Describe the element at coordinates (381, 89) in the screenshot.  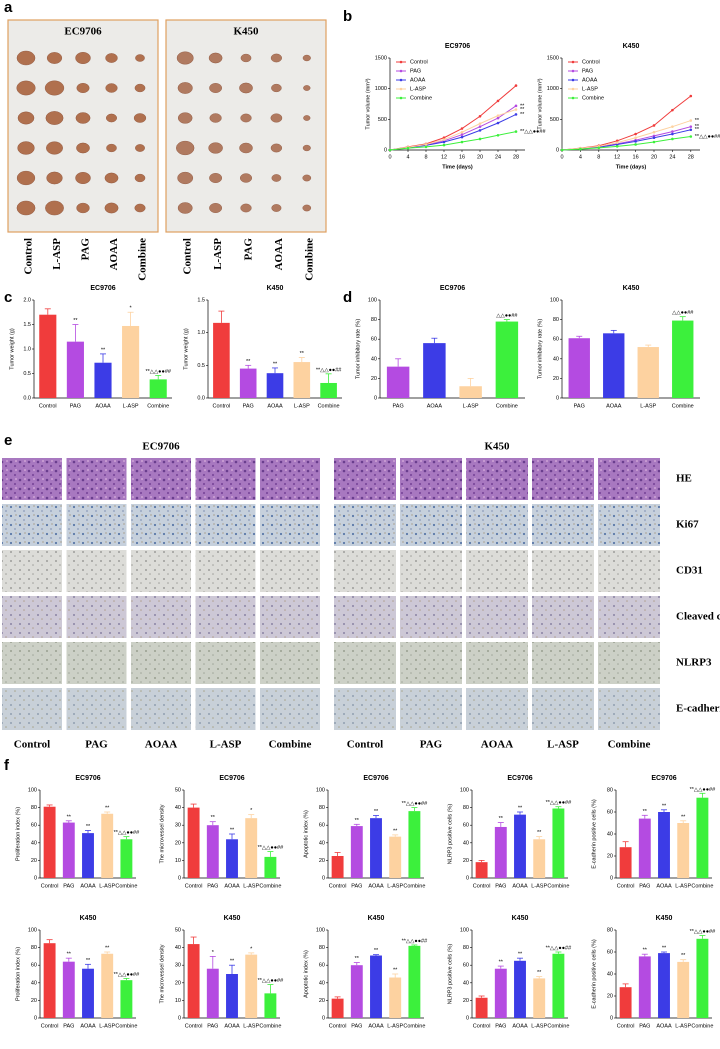
I see `y-tick-label: 1000` at that location.